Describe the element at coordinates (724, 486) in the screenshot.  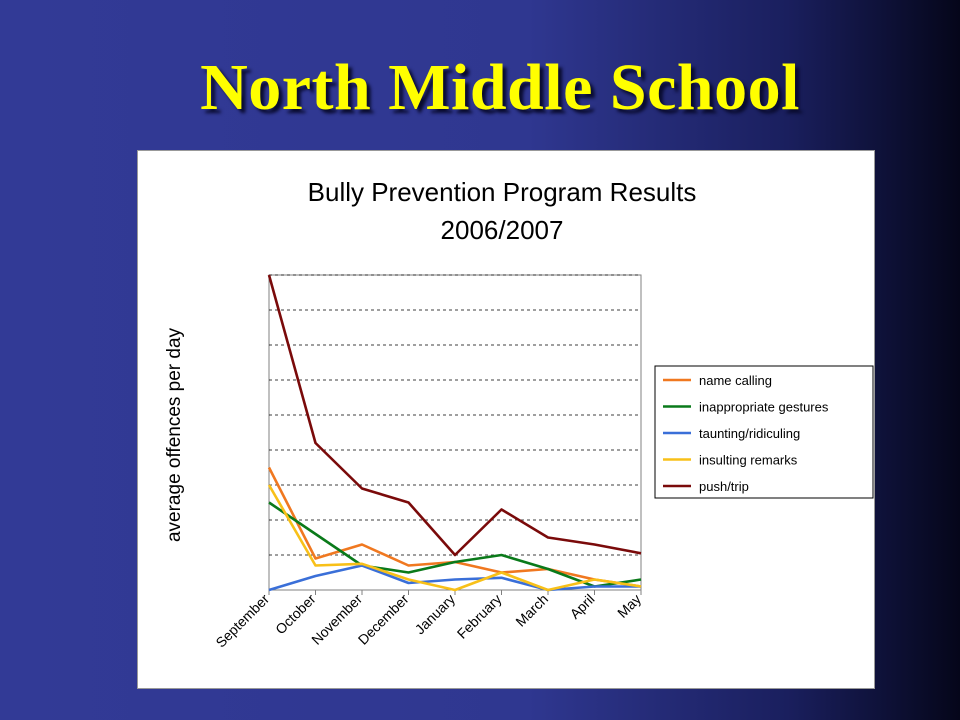
I see `legend-label-push-trip: push/trip` at that location.